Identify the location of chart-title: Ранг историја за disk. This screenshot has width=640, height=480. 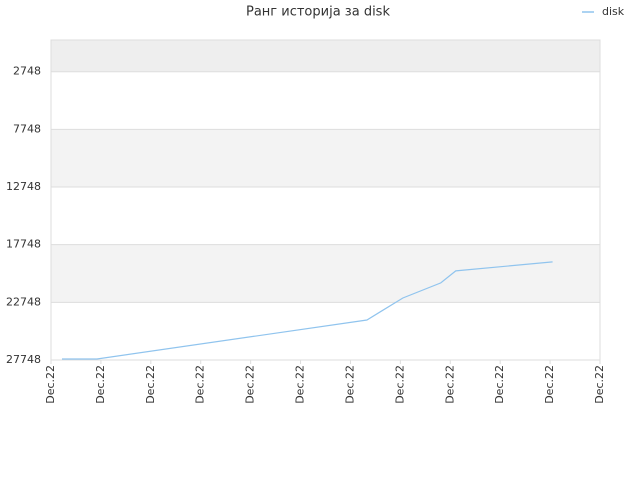
(318, 12).